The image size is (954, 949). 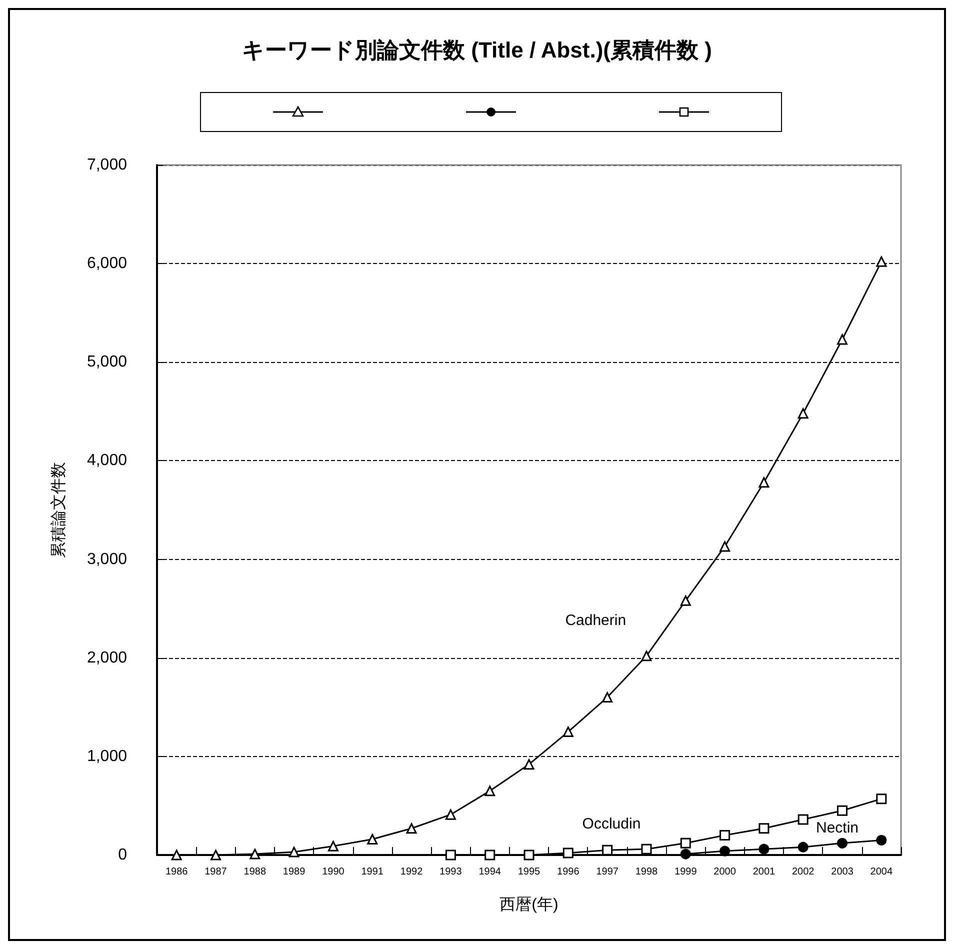 I want to click on x-tick-label: 2000, so click(x=725, y=872).